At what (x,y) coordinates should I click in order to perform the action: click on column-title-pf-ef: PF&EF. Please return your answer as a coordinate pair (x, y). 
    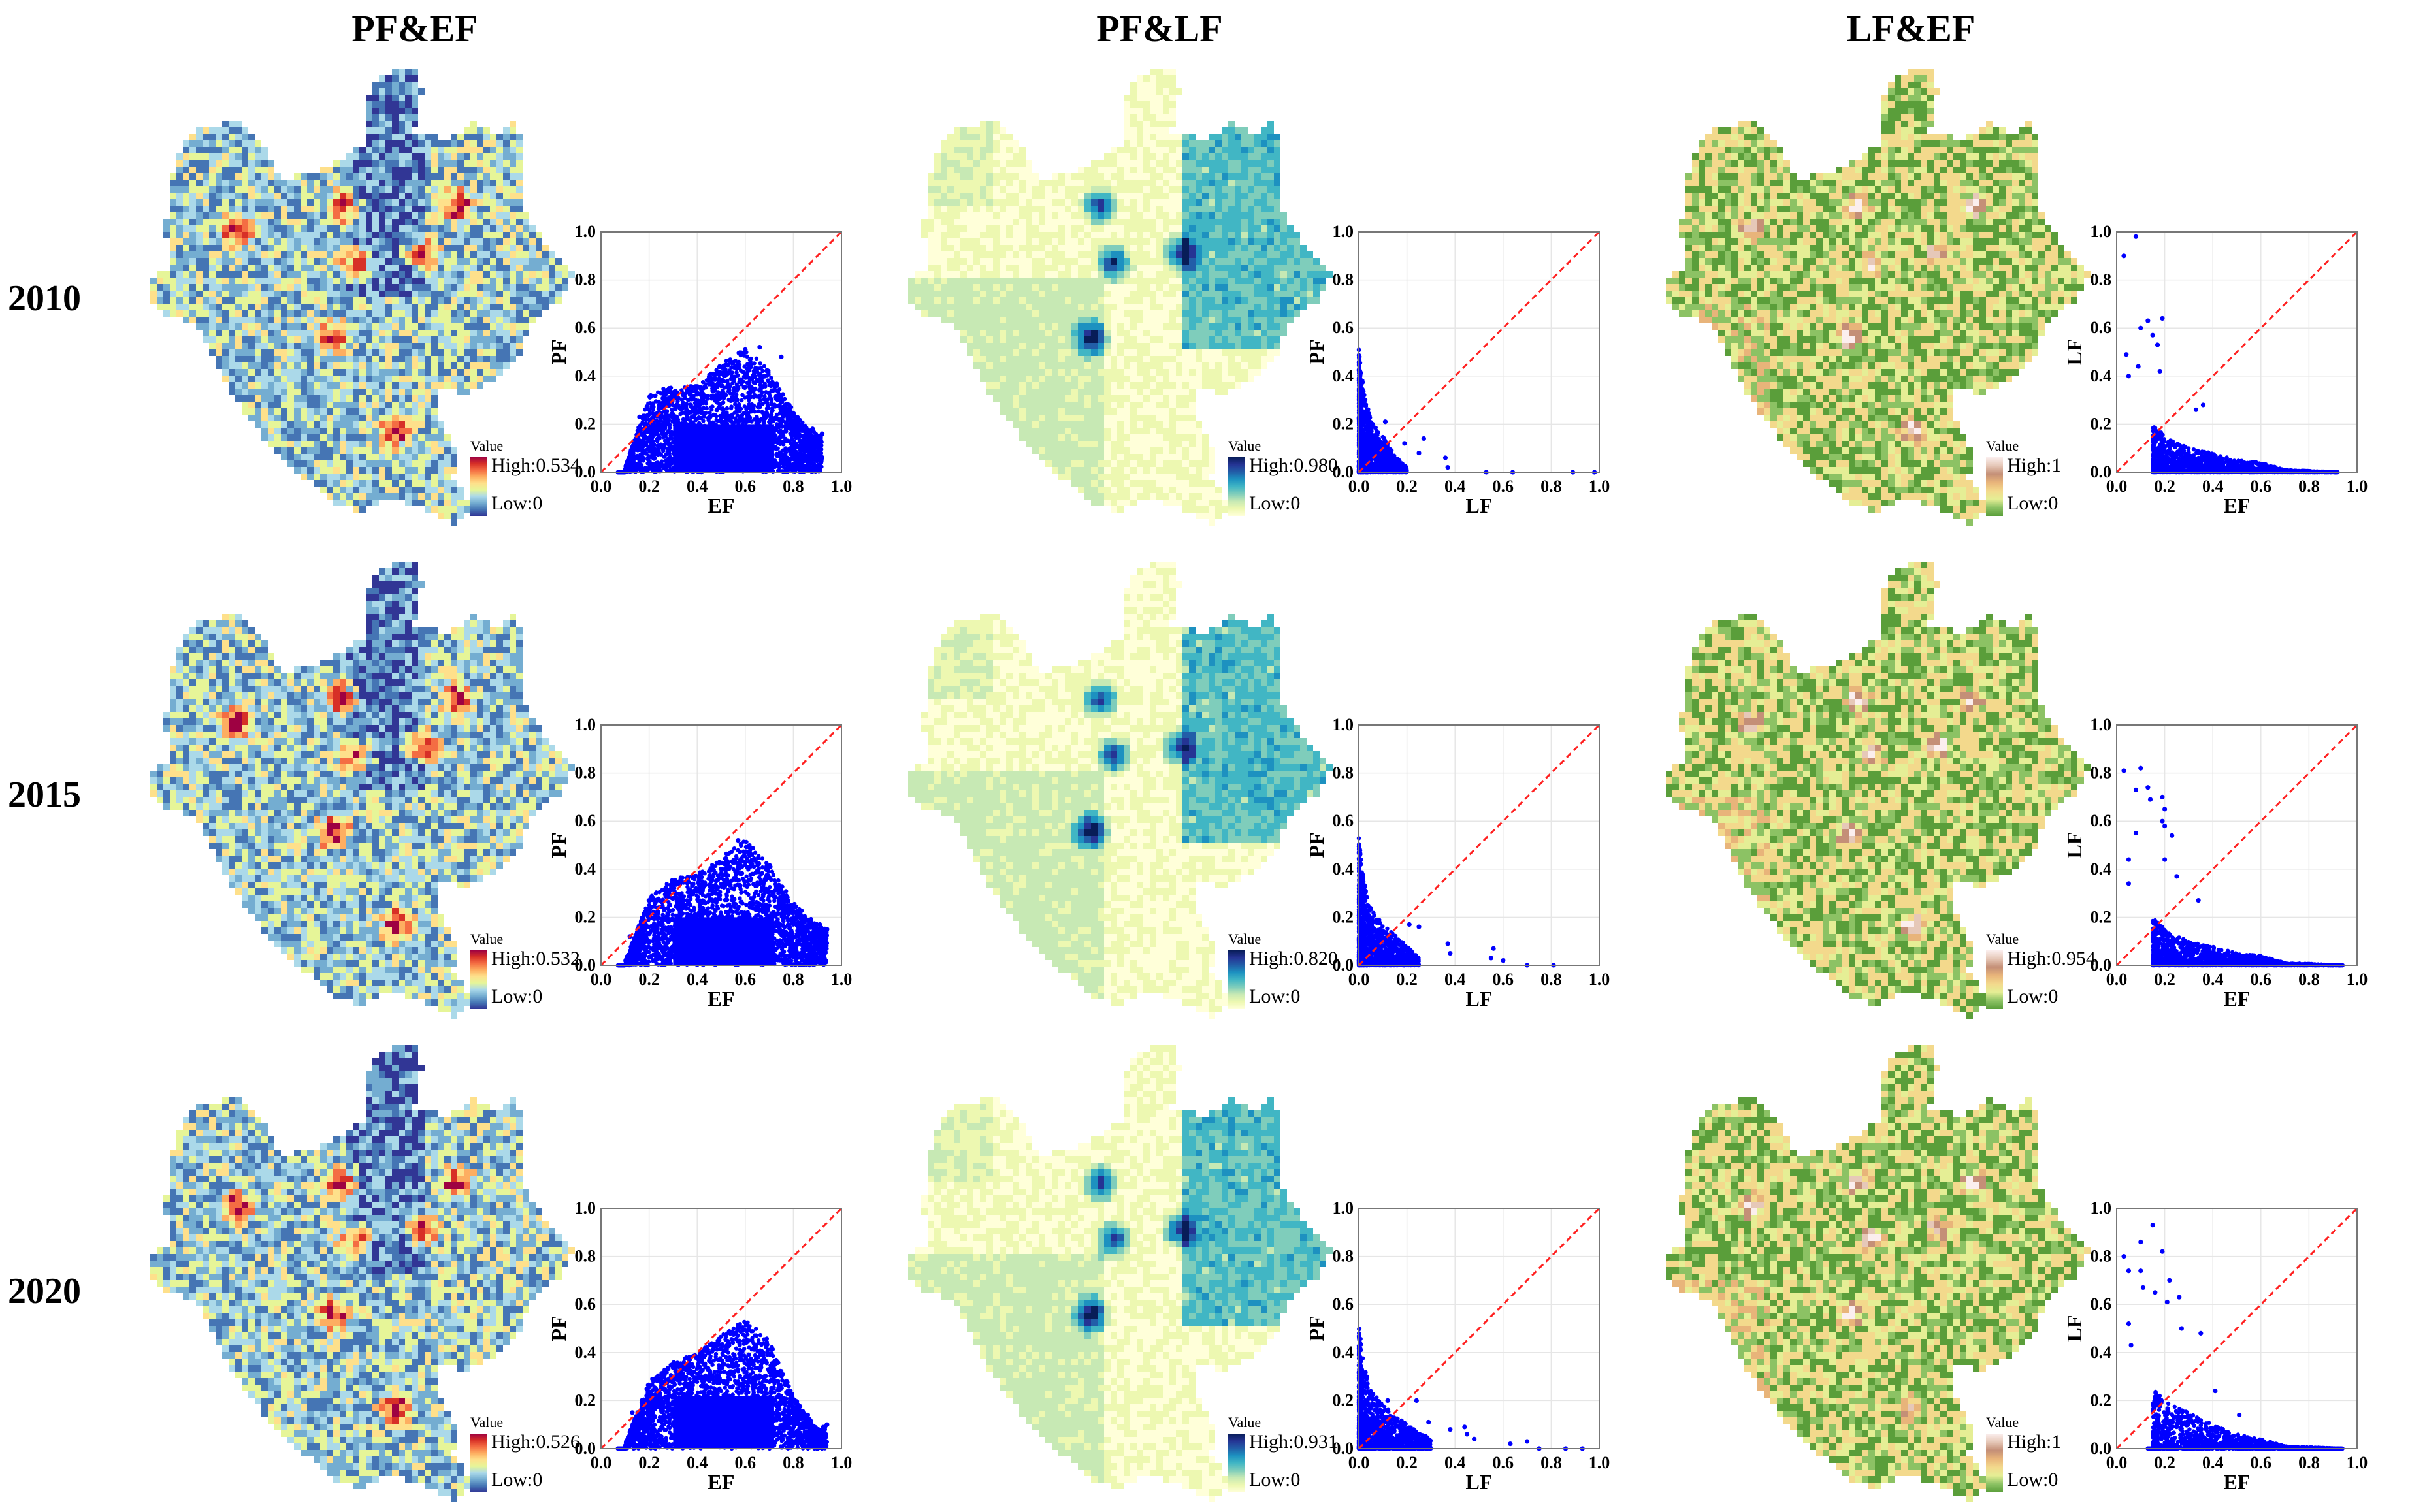
    Looking at the image, I should click on (415, 28).